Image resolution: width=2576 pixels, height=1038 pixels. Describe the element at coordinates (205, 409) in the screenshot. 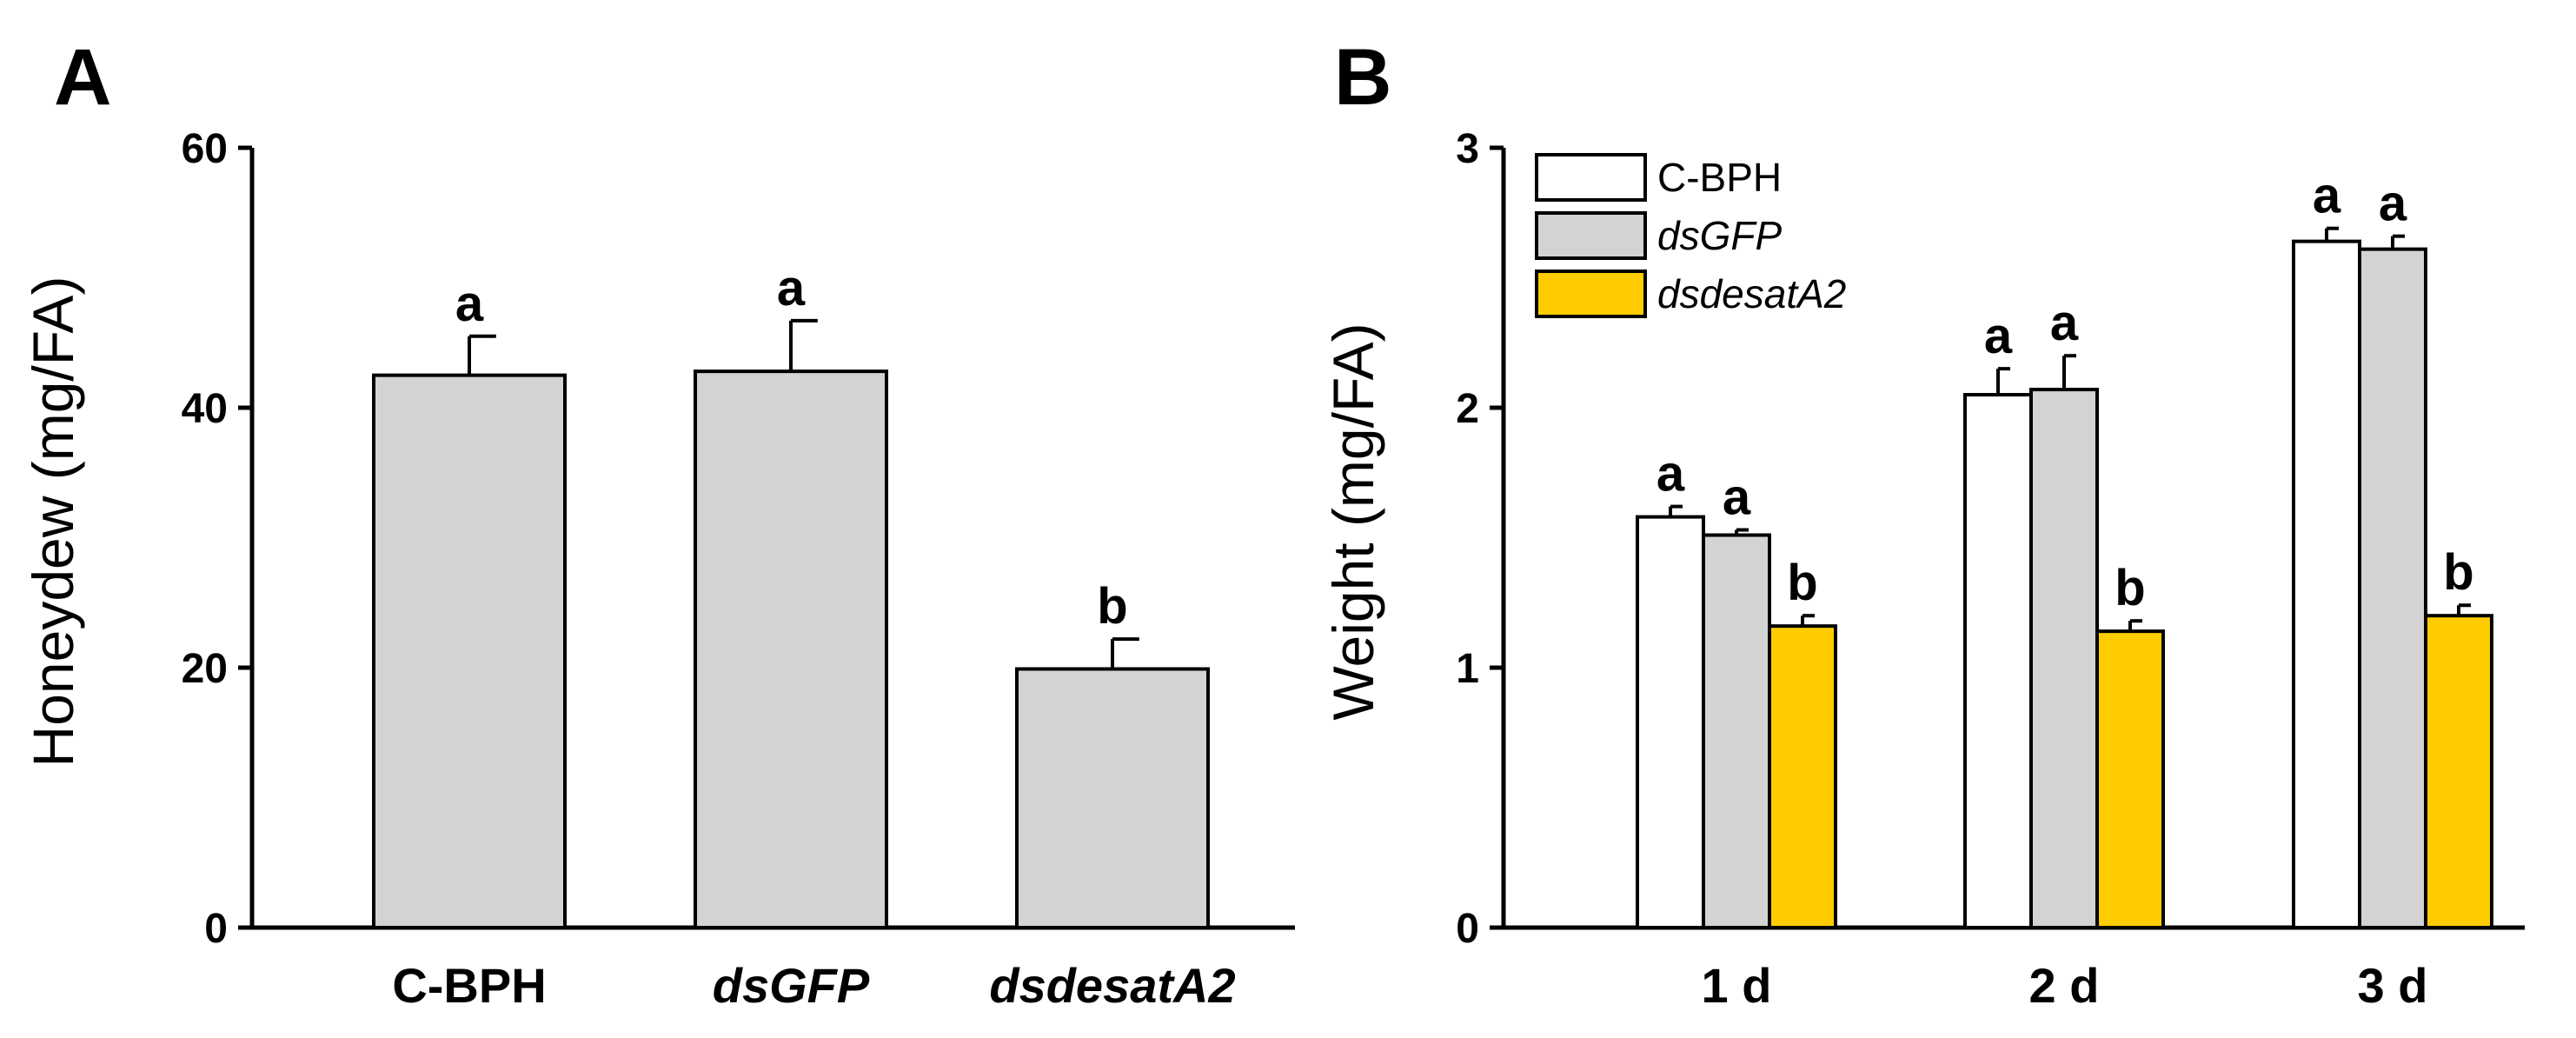

I see `panel-a-y-tick-label: 40` at that location.